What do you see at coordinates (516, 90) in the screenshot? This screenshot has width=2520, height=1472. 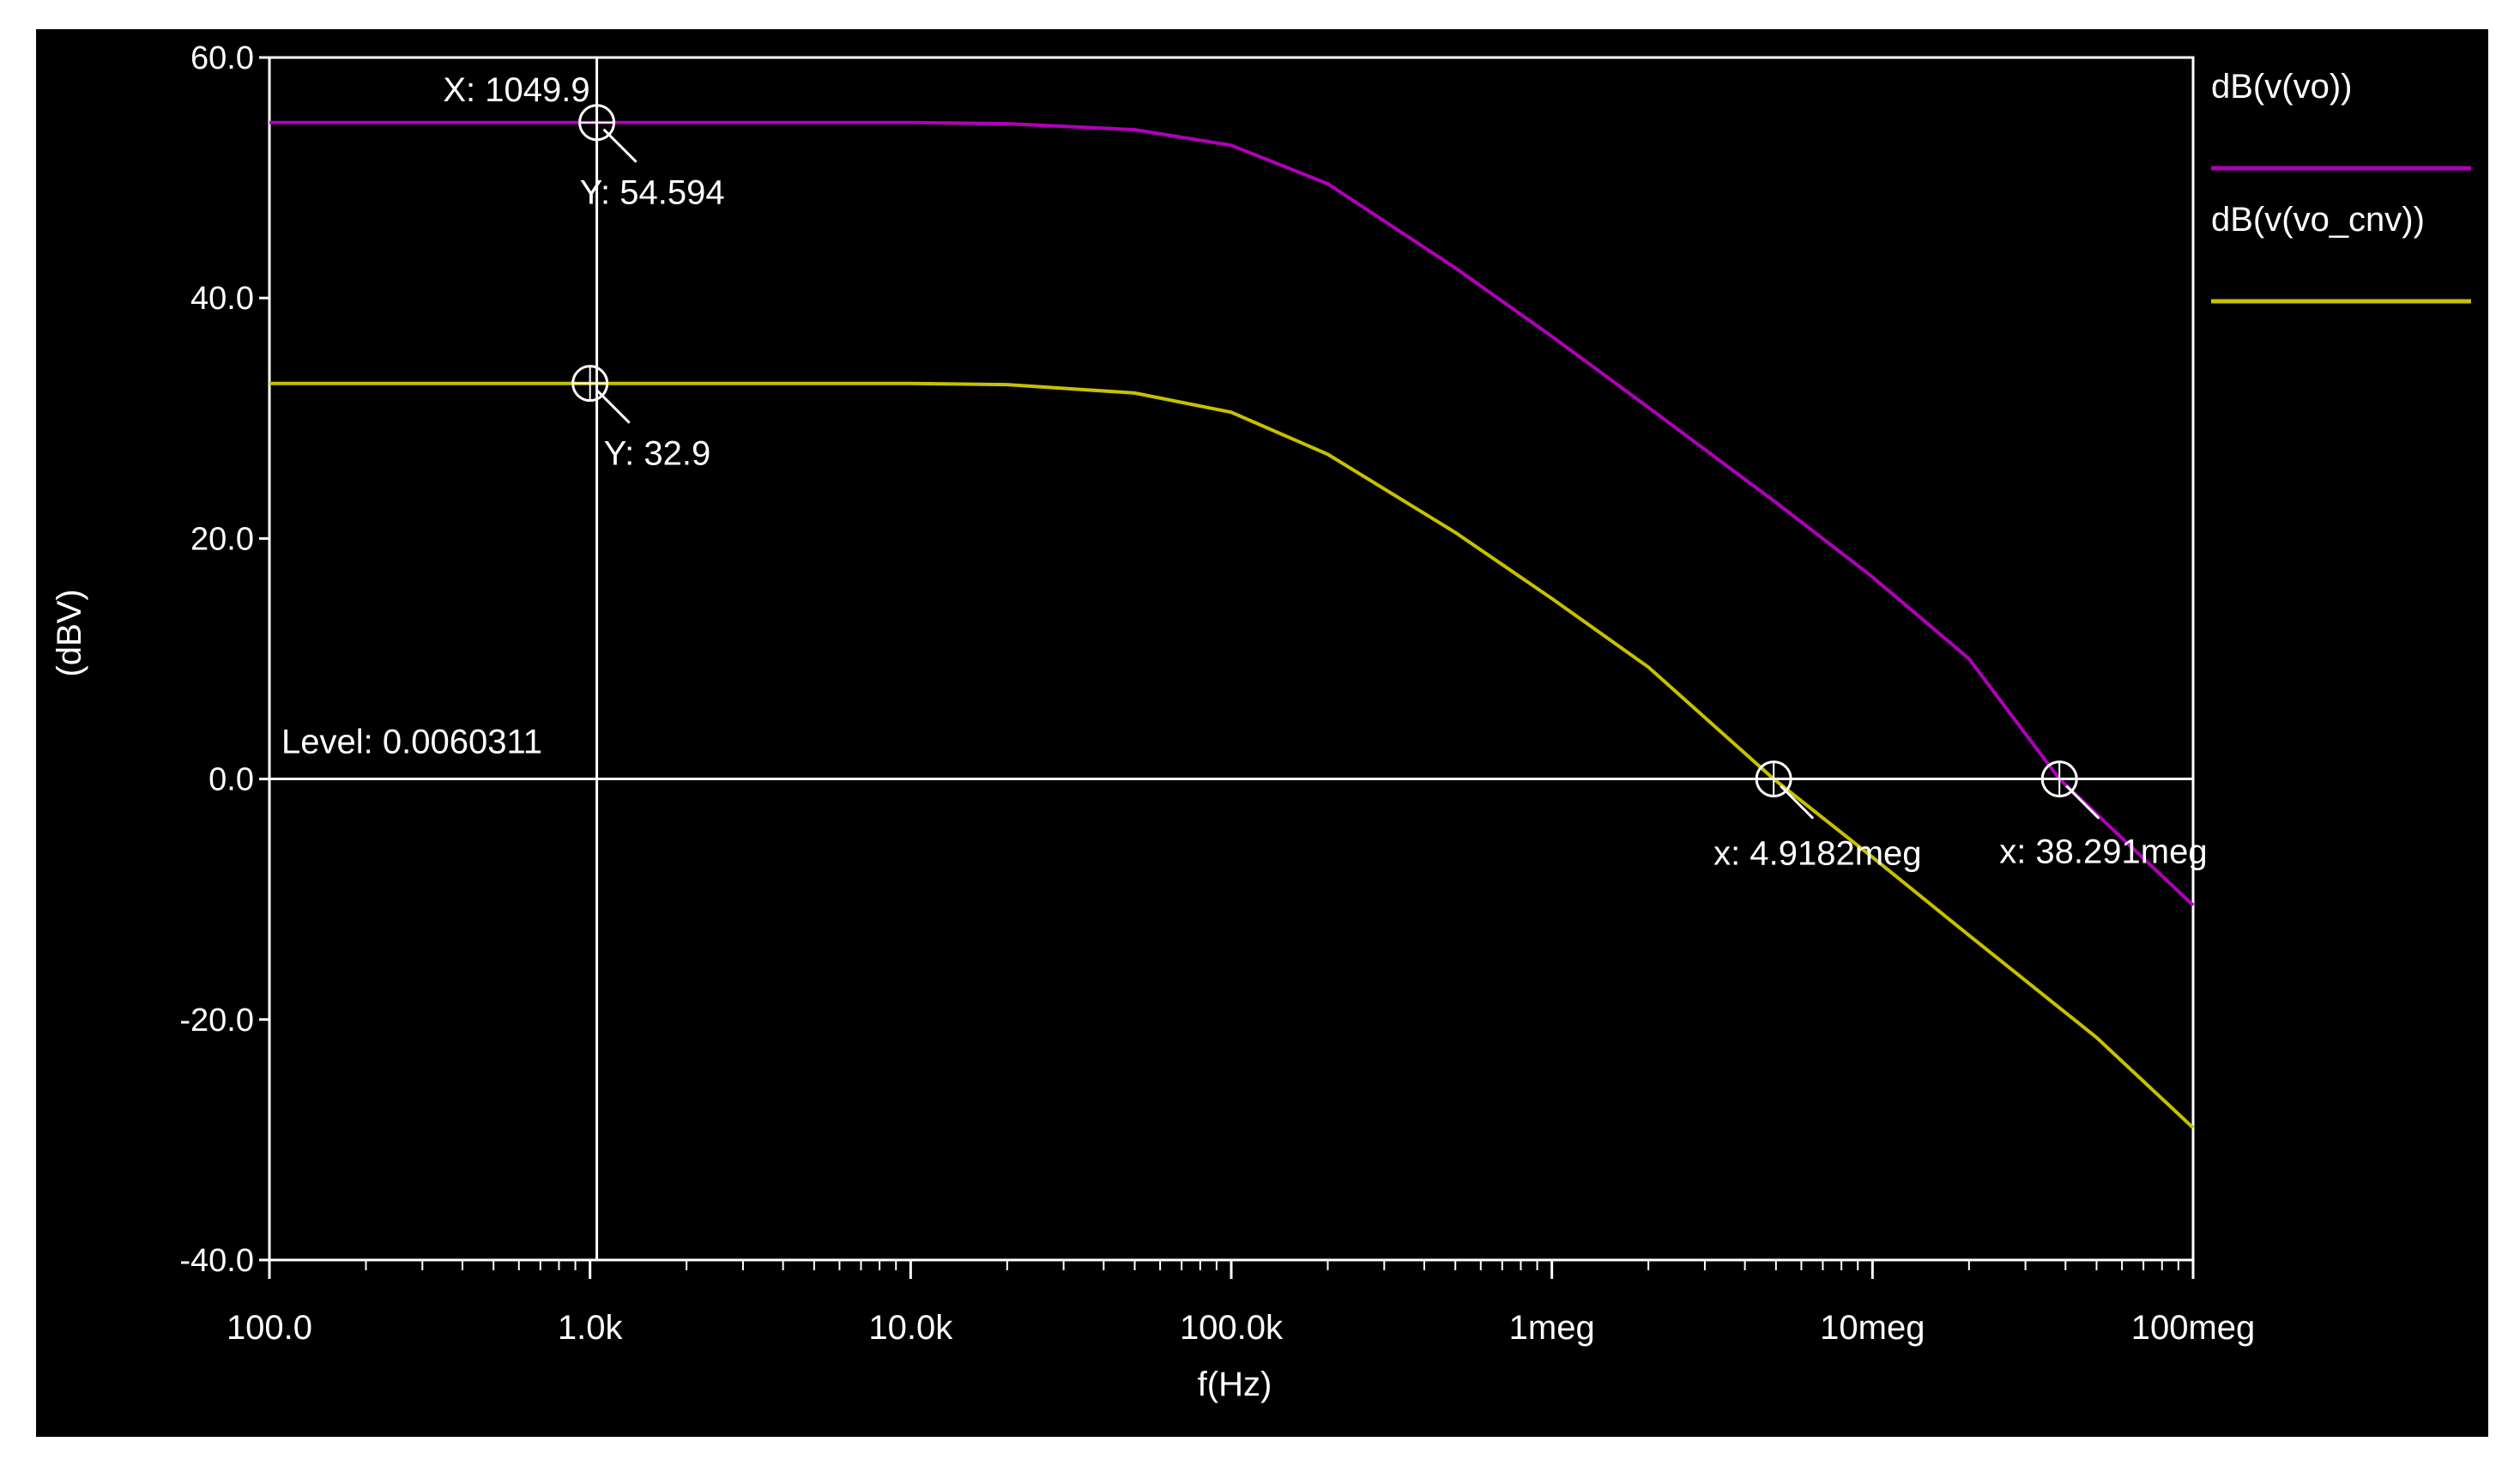 I see `cursor-x-readout: X: 1049.9` at bounding box center [516, 90].